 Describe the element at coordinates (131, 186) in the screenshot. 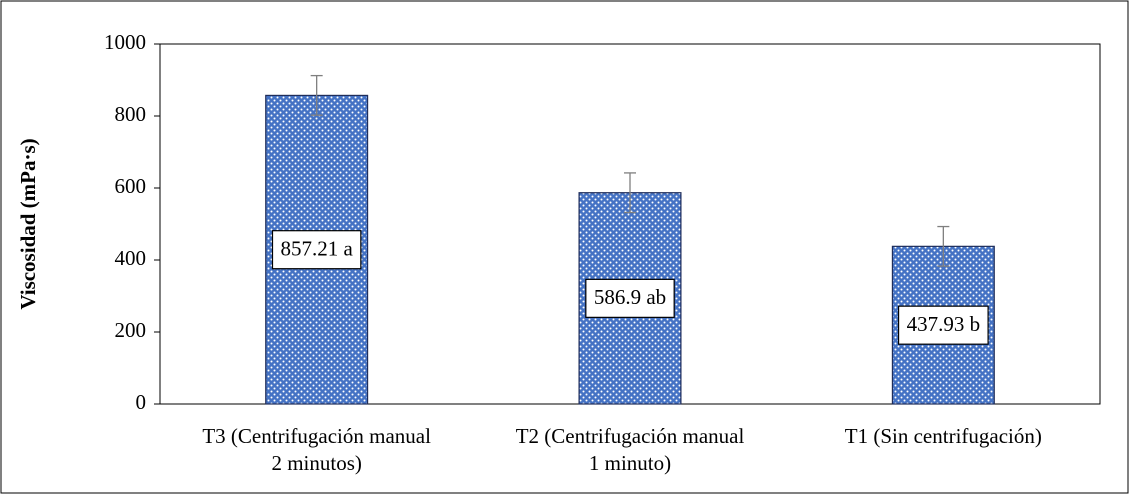

I see `y-tick-label: 600` at that location.